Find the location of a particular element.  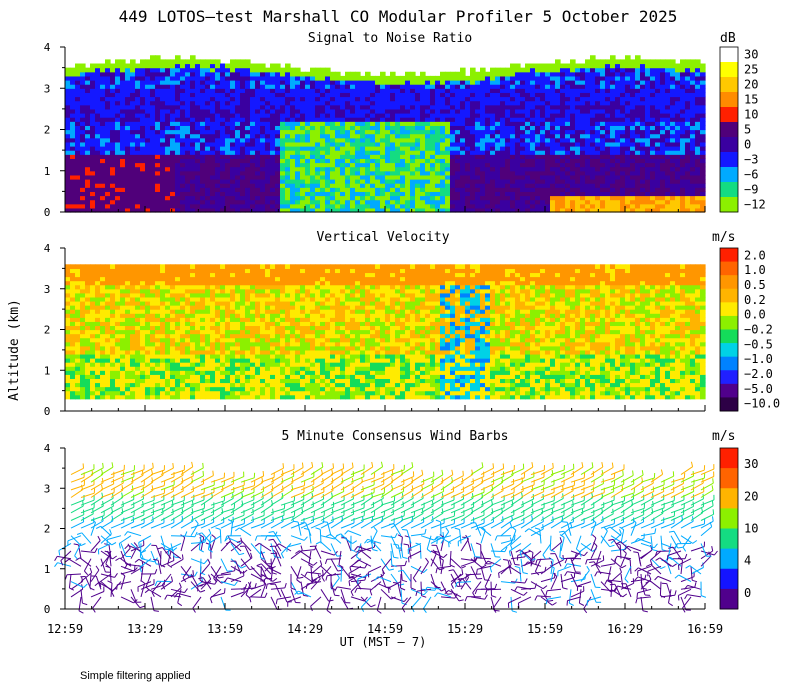

snr-panel-title: Signal to Noise Ratio is located at coordinates (390, 38).